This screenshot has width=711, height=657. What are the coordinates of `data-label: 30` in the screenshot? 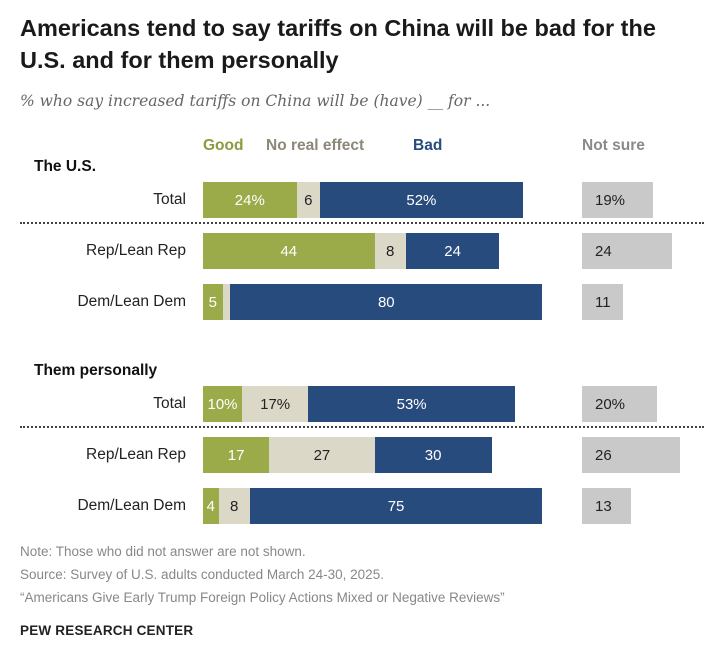 It's located at (433, 455).